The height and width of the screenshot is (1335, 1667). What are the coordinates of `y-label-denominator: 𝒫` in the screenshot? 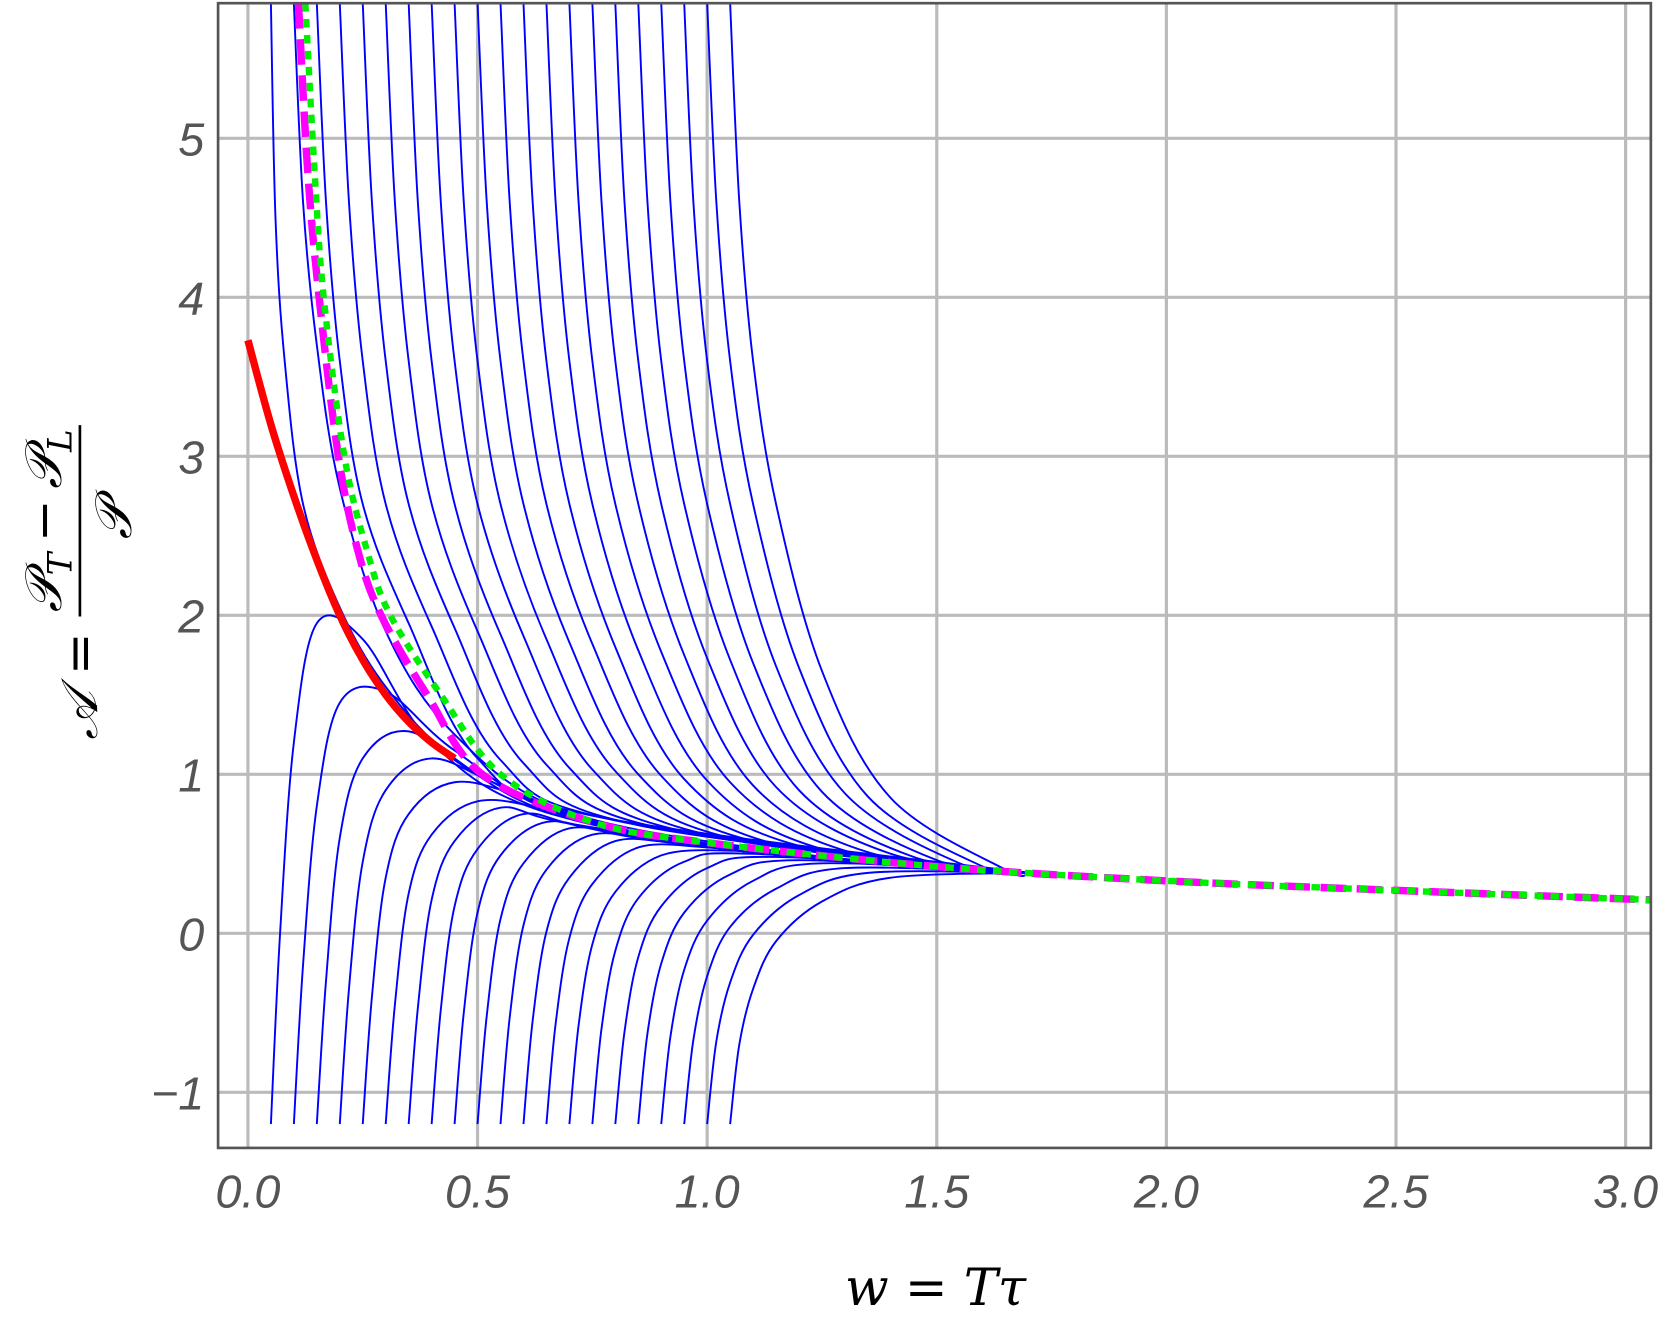 It's located at (114, 514).